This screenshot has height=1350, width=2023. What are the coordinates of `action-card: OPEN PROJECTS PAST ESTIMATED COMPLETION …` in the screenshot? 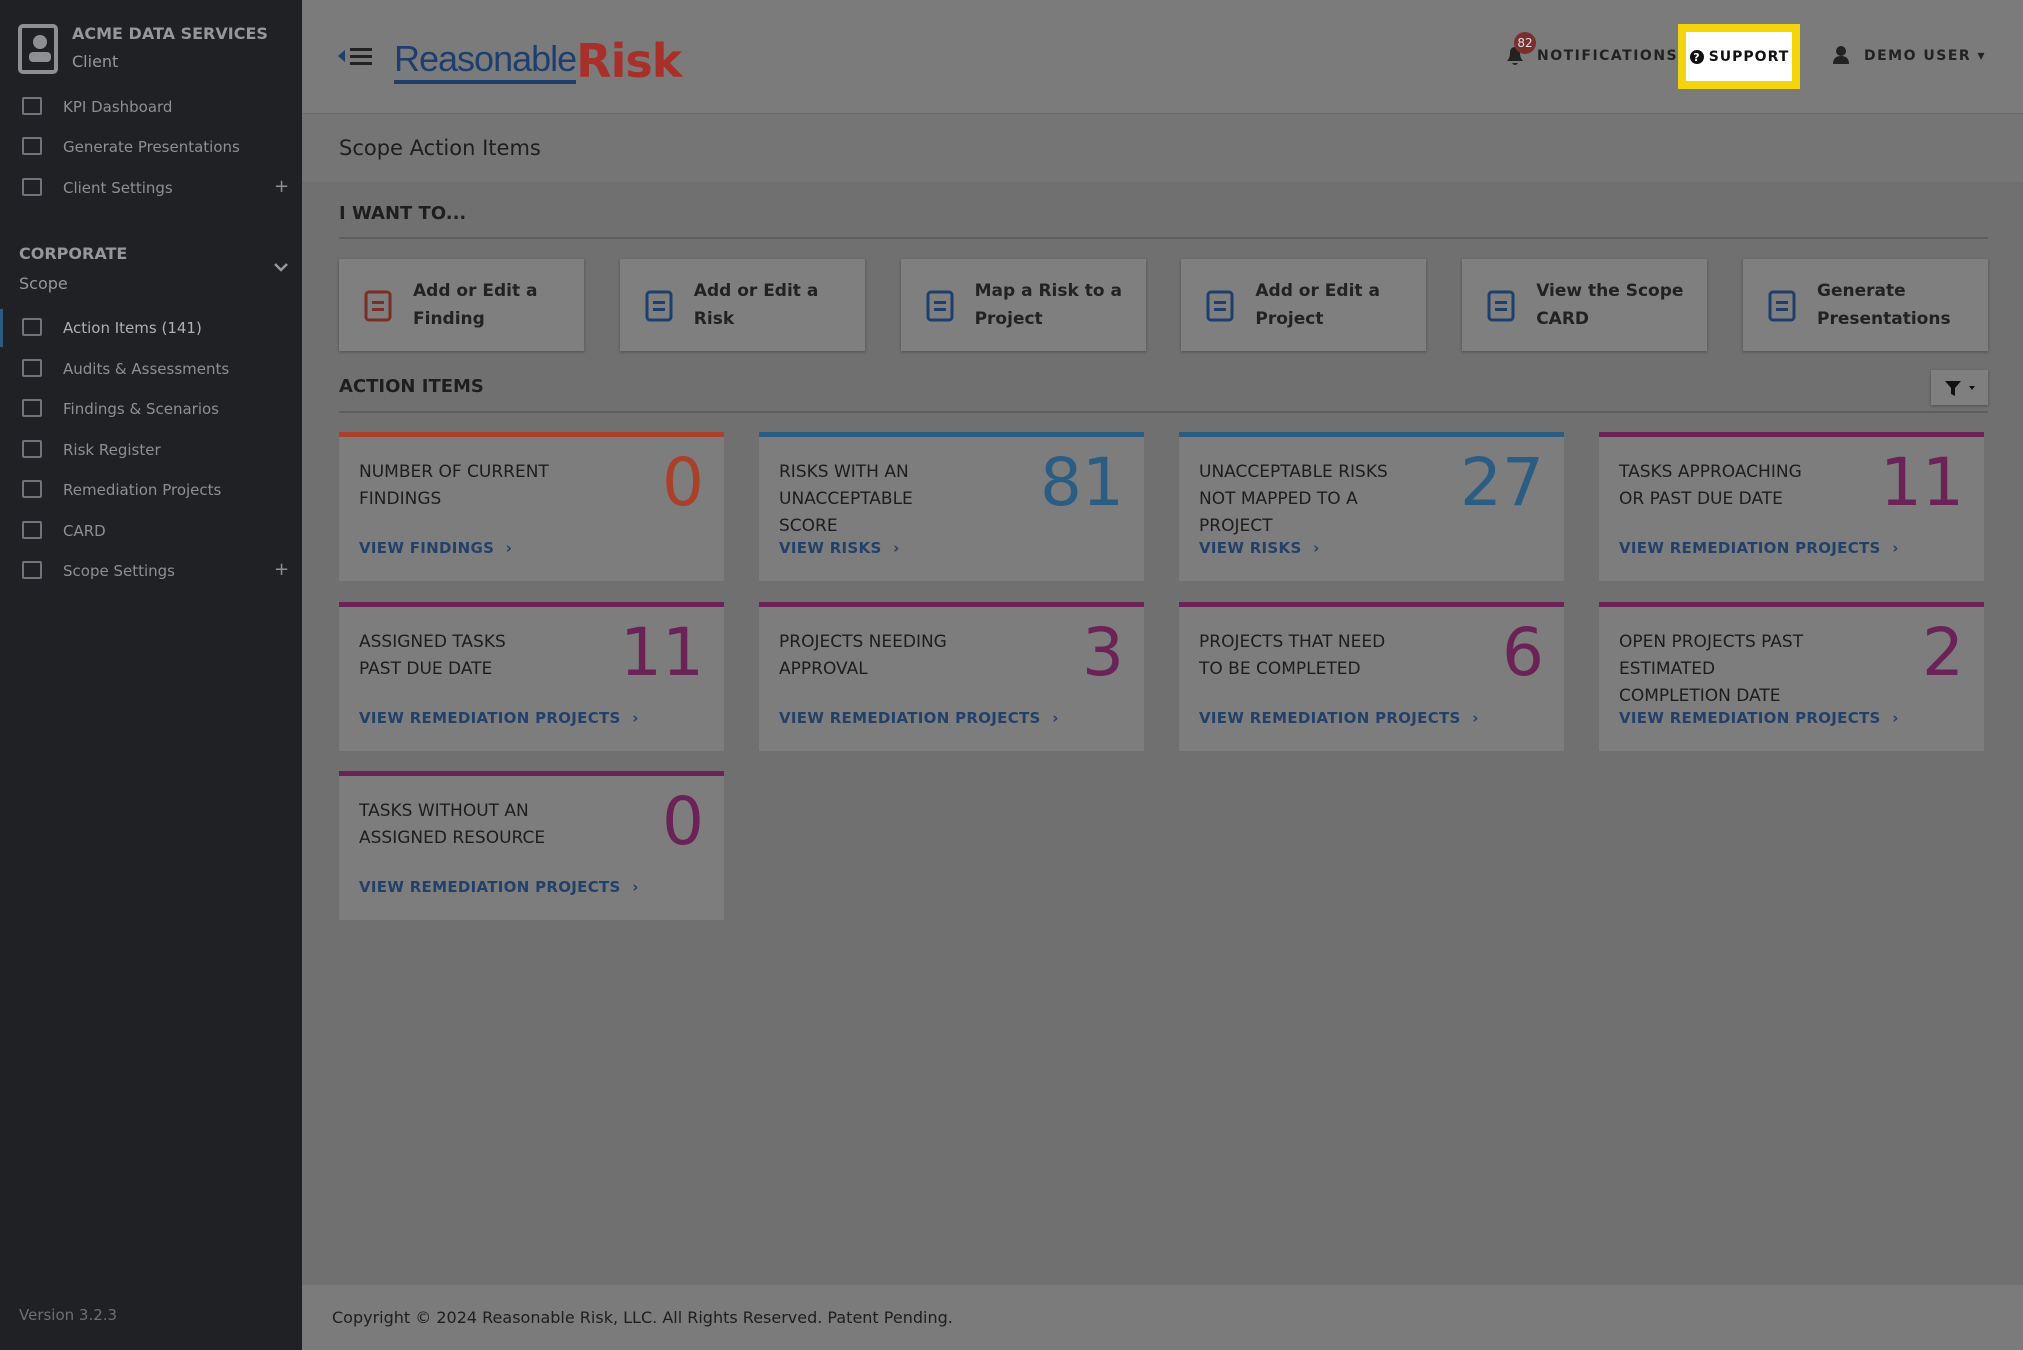 It's located at (1791, 676).